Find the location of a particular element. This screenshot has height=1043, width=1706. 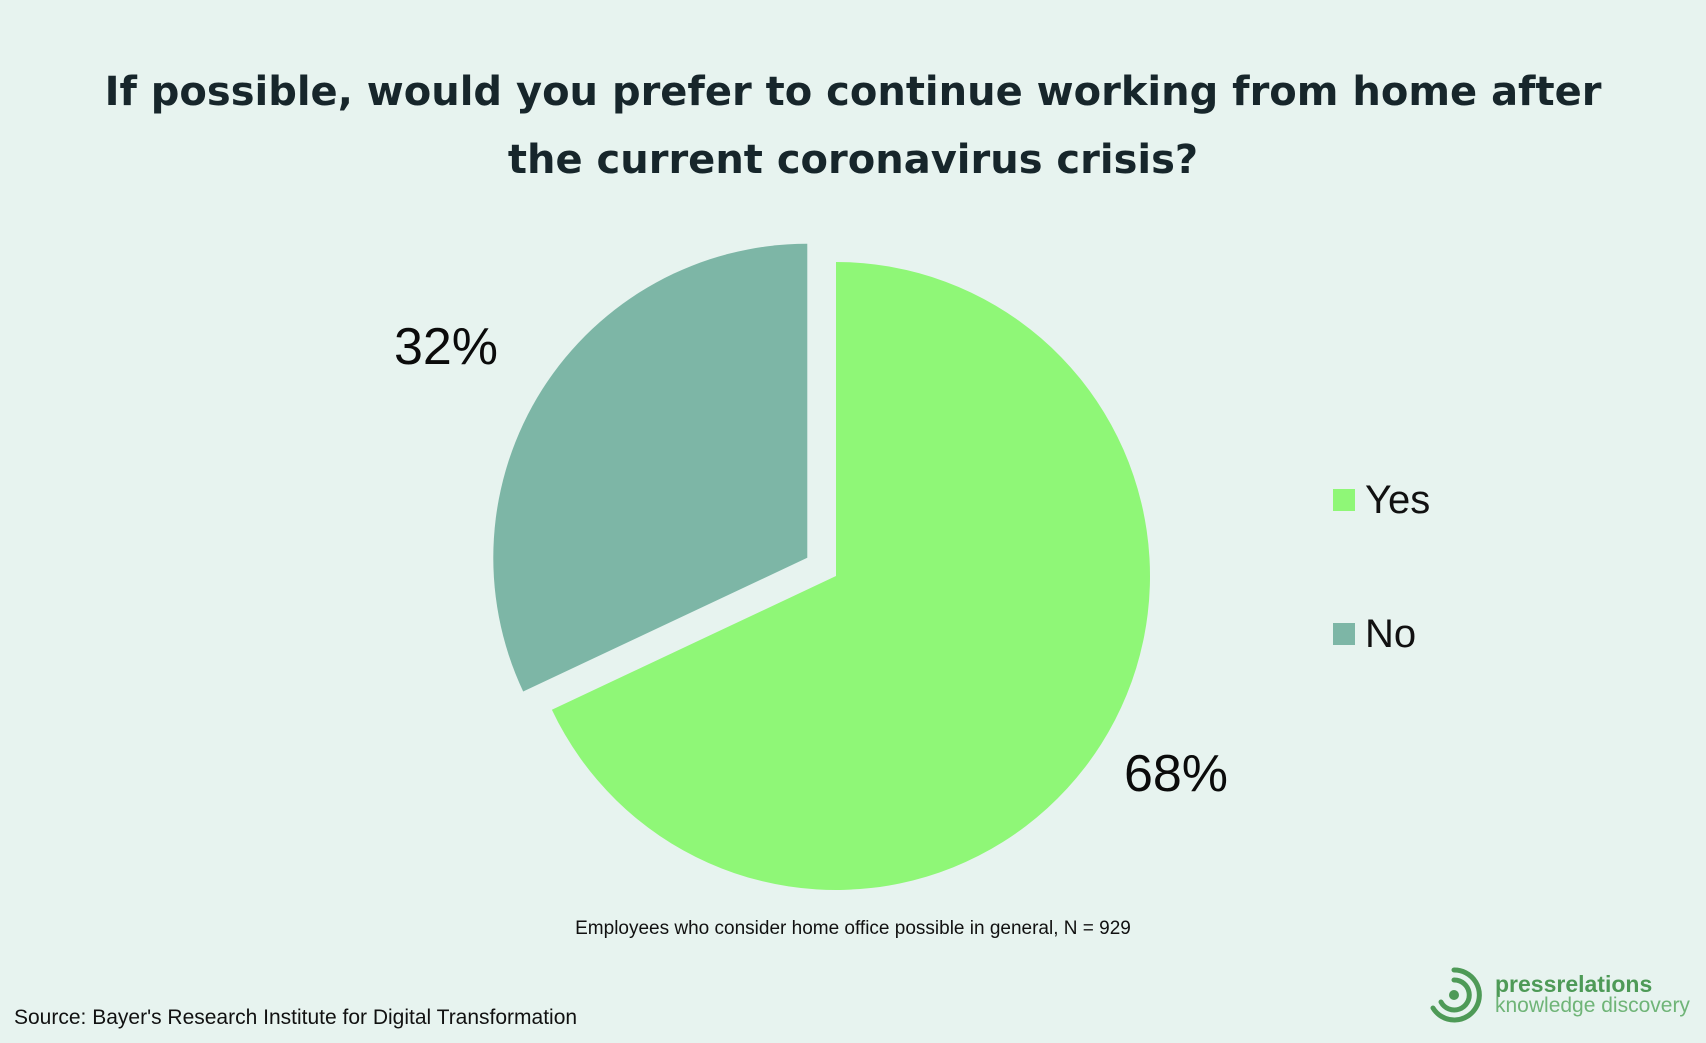

logo-name: pressrelations is located at coordinates (1574, 984).